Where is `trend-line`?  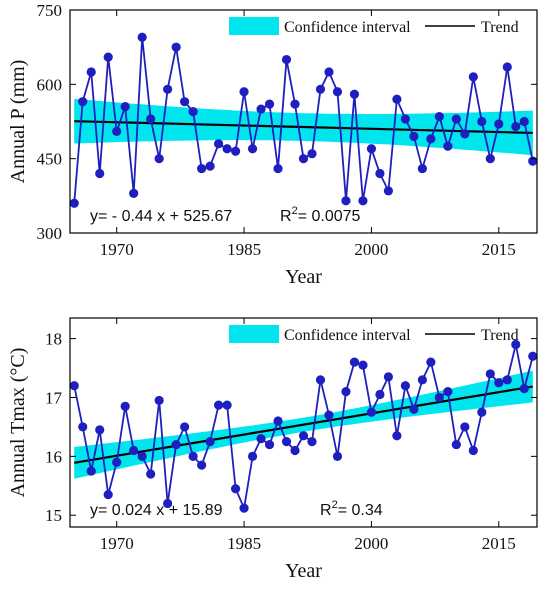
trend-line is located at coordinates (303, 424).